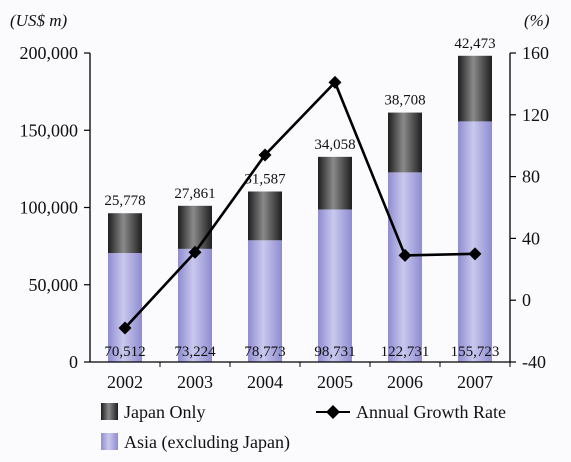  I want to click on legend-swatch-japan, so click(109, 411).